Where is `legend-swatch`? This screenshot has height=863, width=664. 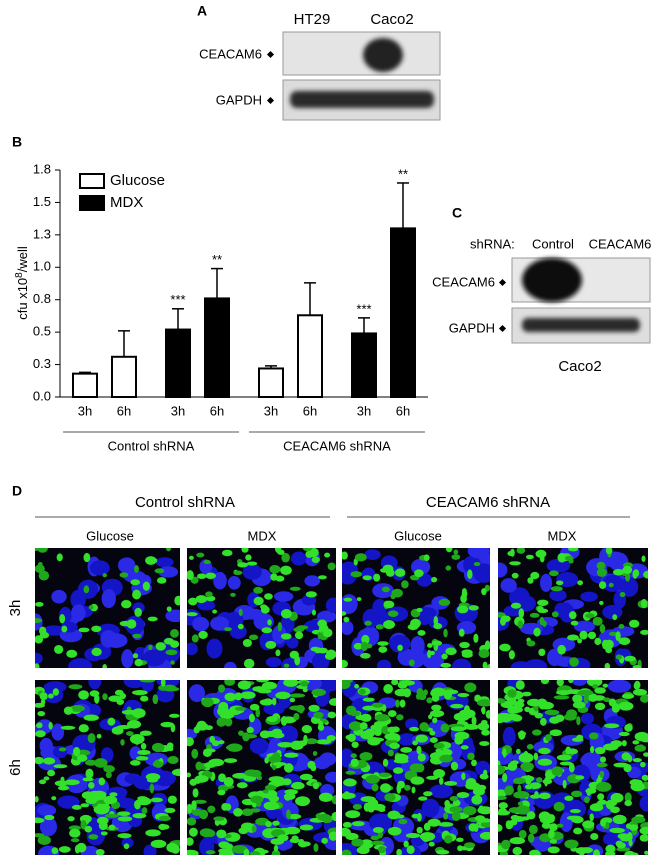
legend-swatch is located at coordinates (92, 203).